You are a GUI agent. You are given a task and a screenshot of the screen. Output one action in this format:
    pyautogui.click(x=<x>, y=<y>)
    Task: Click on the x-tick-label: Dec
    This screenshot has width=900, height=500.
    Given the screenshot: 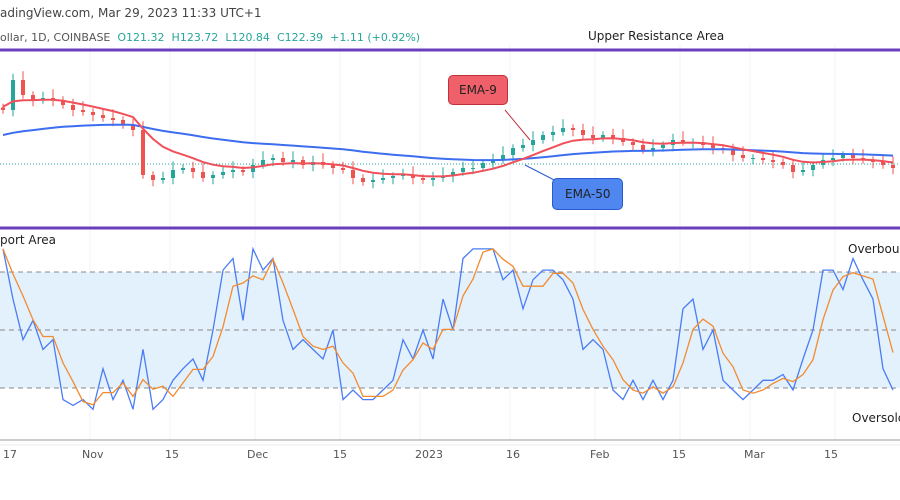 What is the action you would take?
    pyautogui.click(x=258, y=454)
    